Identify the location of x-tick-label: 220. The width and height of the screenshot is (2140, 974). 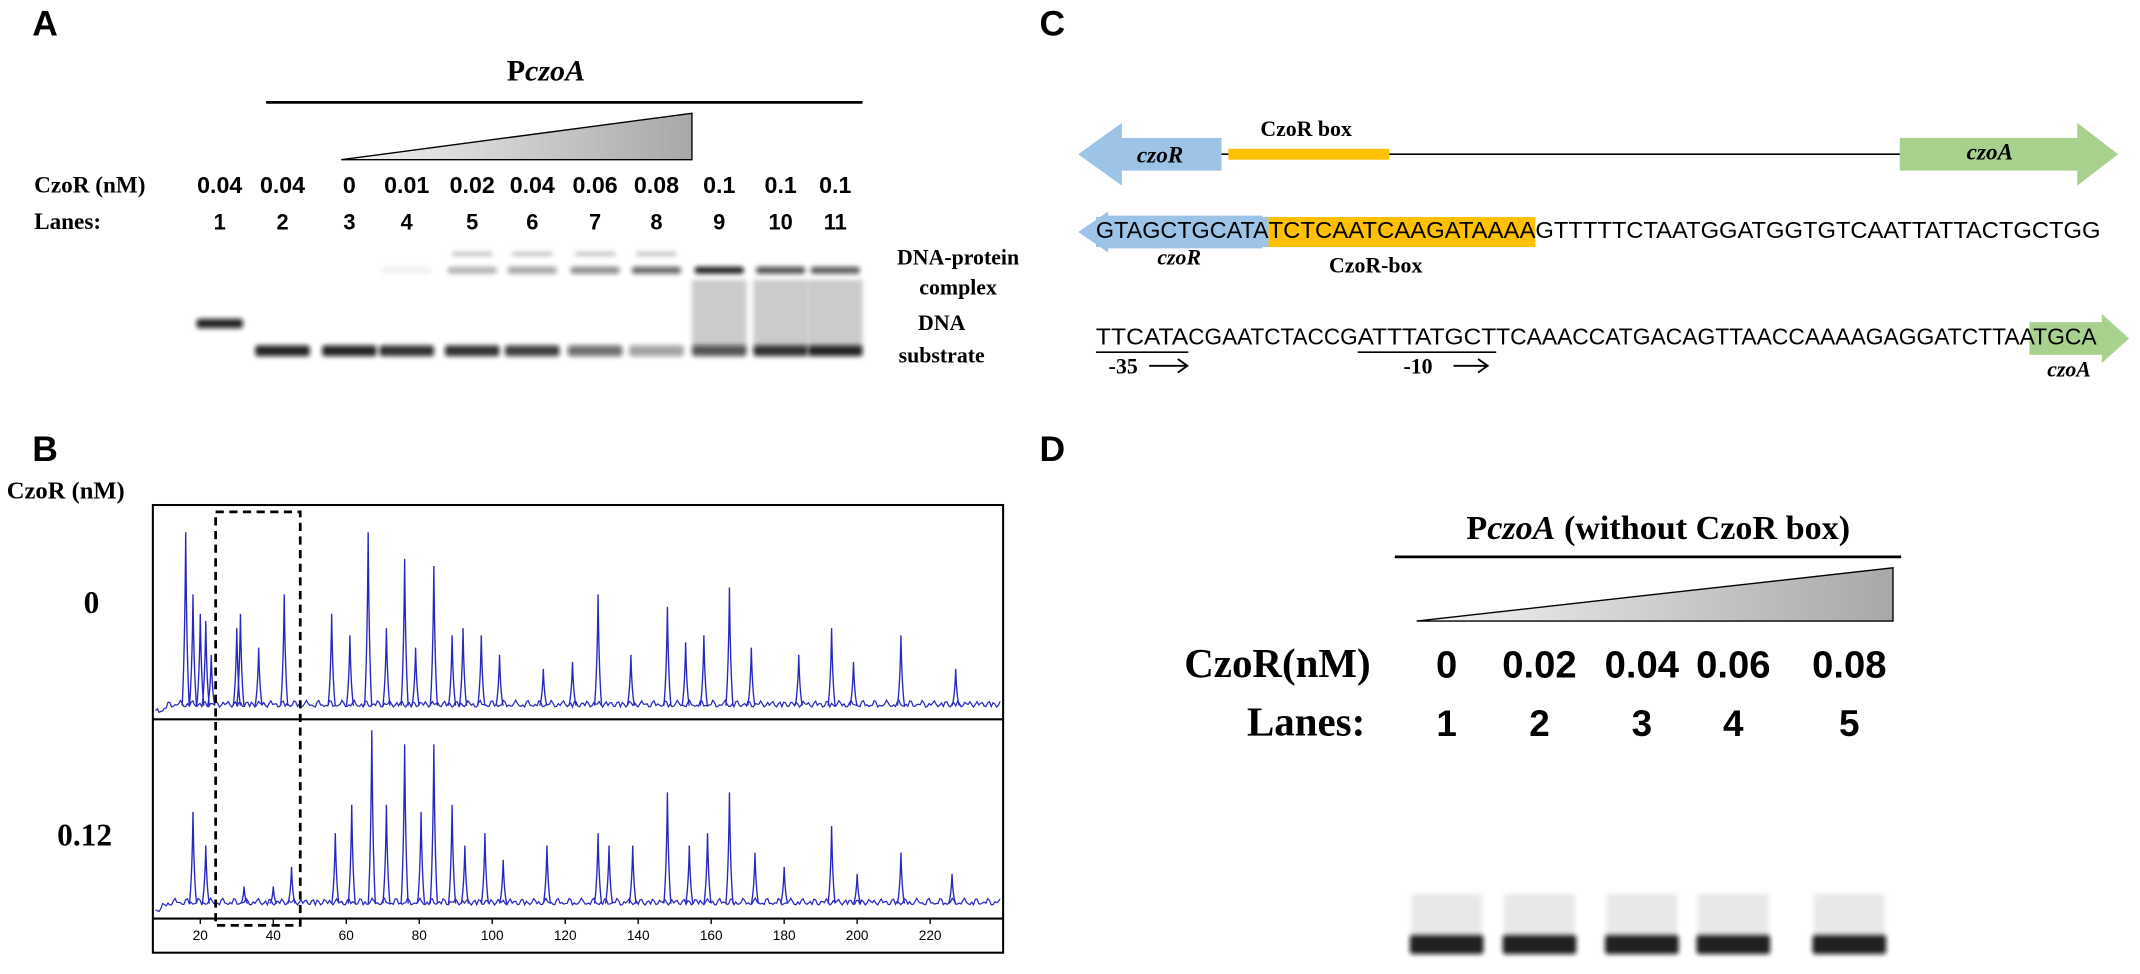
(930, 935).